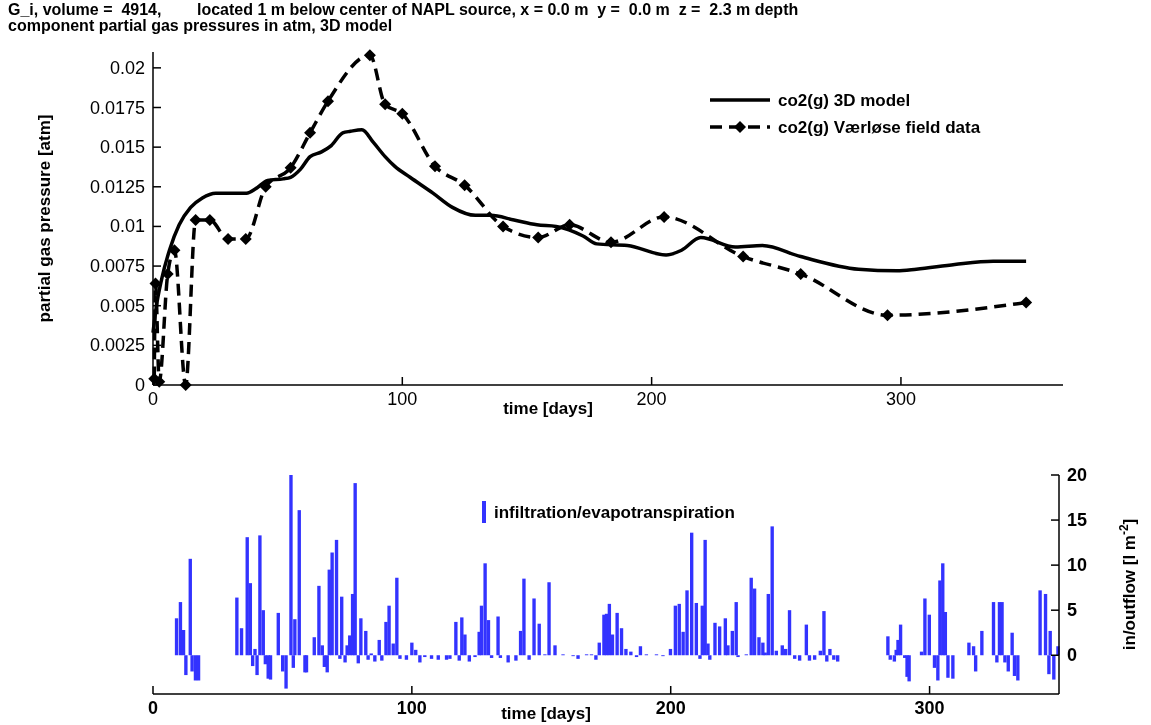 The image size is (1151, 725). What do you see at coordinates (844, 100) in the screenshot?
I see `legend-label: co2(g) 3D model` at bounding box center [844, 100].